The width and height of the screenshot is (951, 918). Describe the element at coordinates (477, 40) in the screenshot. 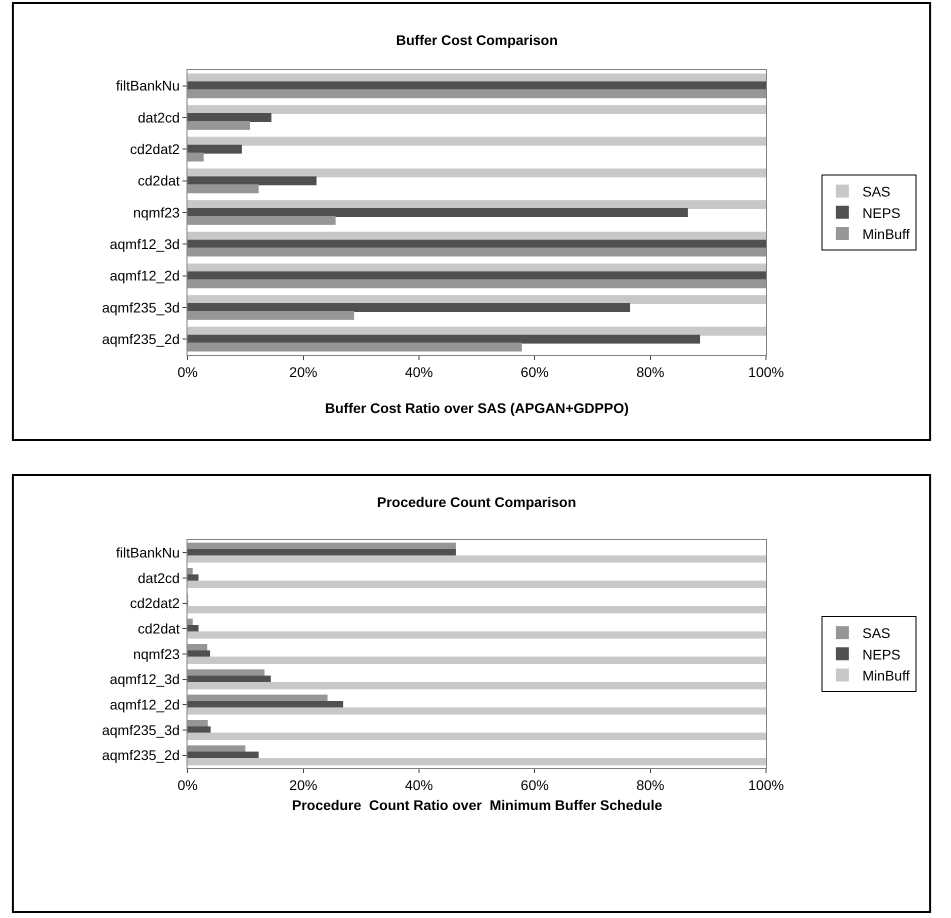

I see `chart-title: Buffer Cost Comparison` at that location.